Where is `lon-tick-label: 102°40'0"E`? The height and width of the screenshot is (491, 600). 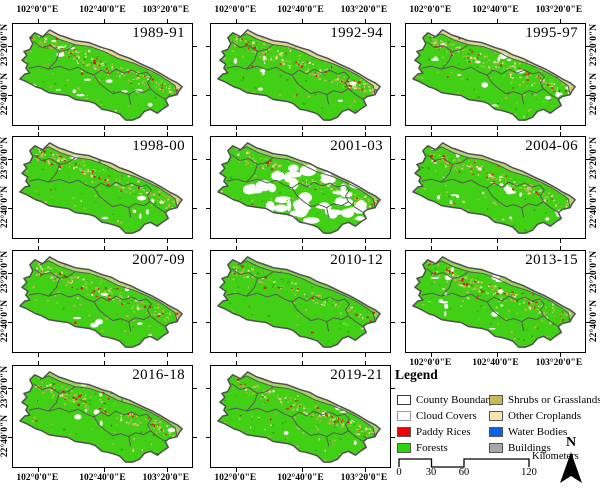 lon-tick-label: 102°40'0"E is located at coordinates (300, 478).